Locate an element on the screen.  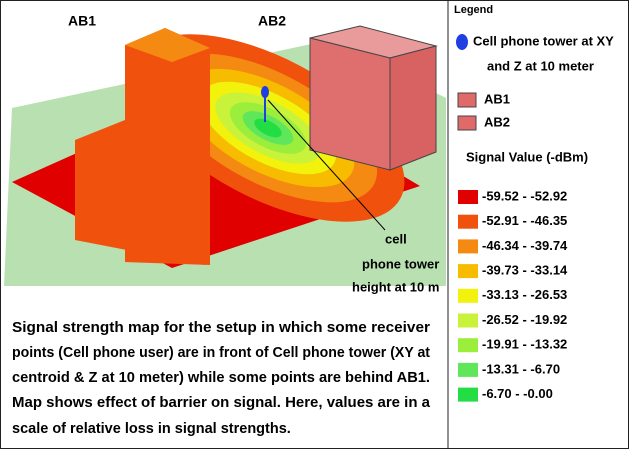
tower-label: cell is located at coordinates (396, 238).